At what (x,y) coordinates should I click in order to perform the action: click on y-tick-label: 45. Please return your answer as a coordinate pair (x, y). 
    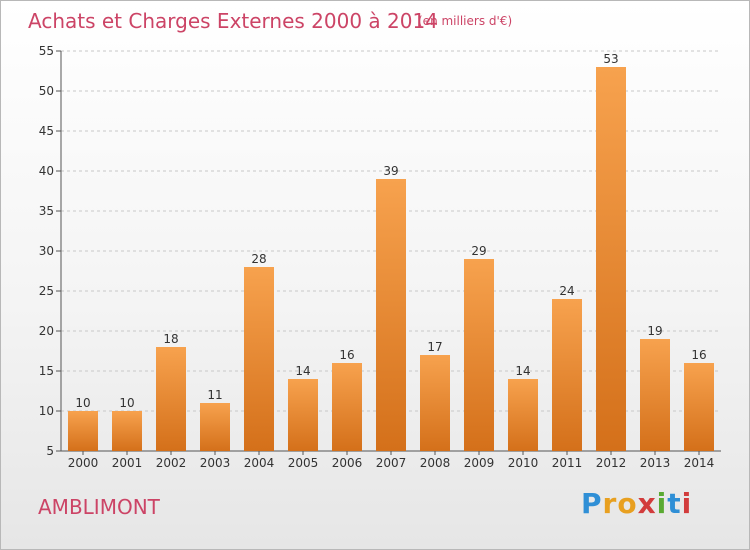
    Looking at the image, I should click on (46, 131).